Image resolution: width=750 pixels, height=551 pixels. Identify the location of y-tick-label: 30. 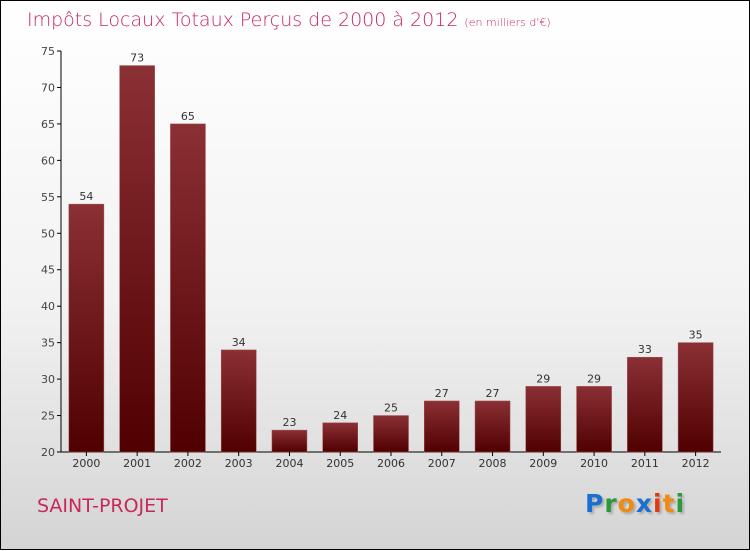
(48, 379).